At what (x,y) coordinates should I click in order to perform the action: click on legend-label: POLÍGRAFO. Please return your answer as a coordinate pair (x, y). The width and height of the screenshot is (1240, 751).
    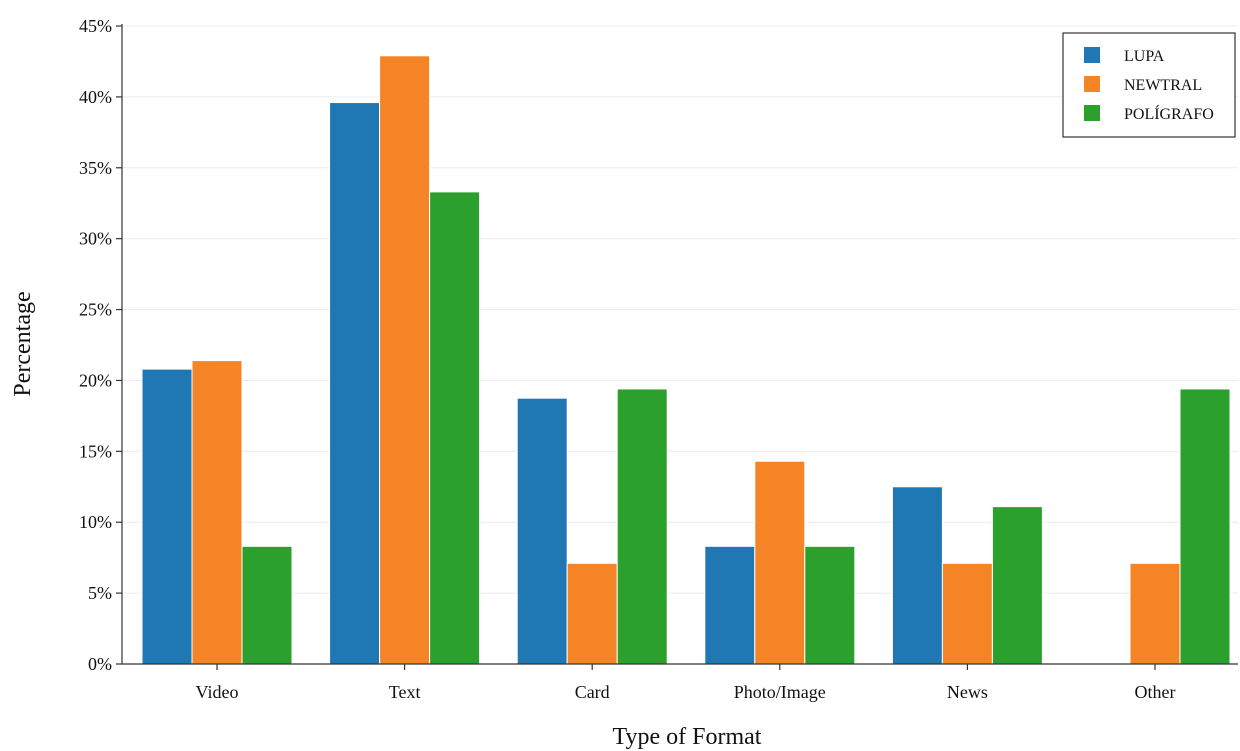
    Looking at the image, I should click on (1169, 113).